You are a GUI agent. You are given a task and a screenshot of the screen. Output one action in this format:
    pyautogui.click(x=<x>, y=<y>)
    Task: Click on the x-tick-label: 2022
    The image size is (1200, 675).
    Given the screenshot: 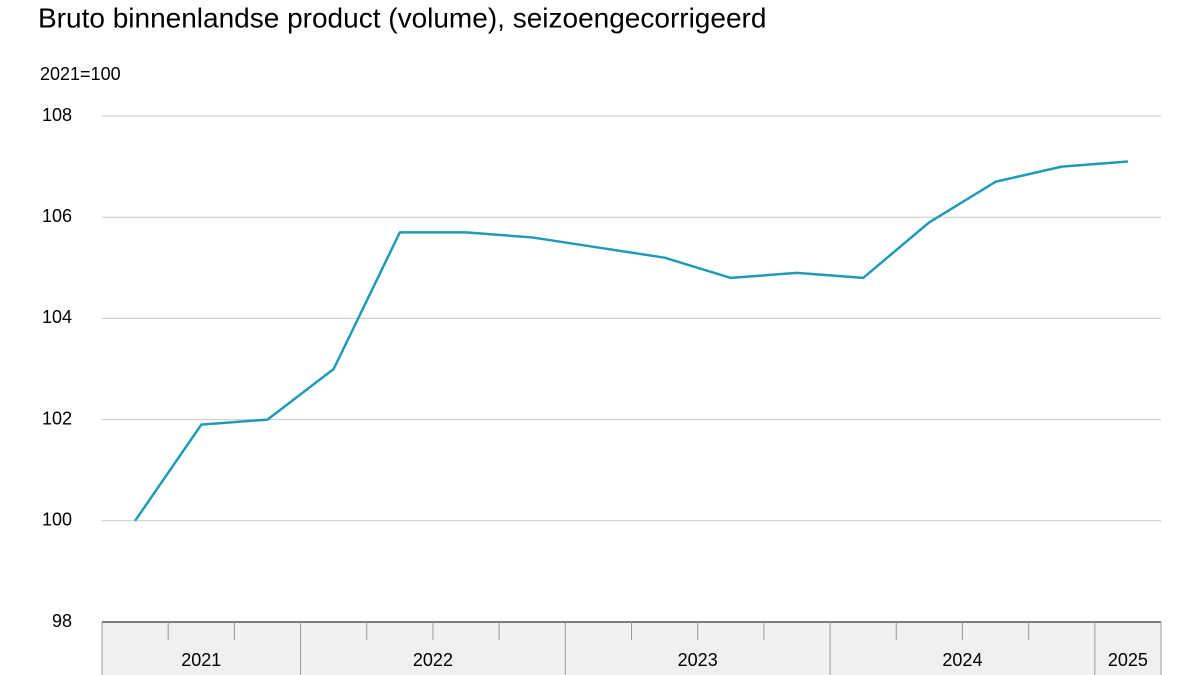 What is the action you would take?
    pyautogui.click(x=433, y=660)
    